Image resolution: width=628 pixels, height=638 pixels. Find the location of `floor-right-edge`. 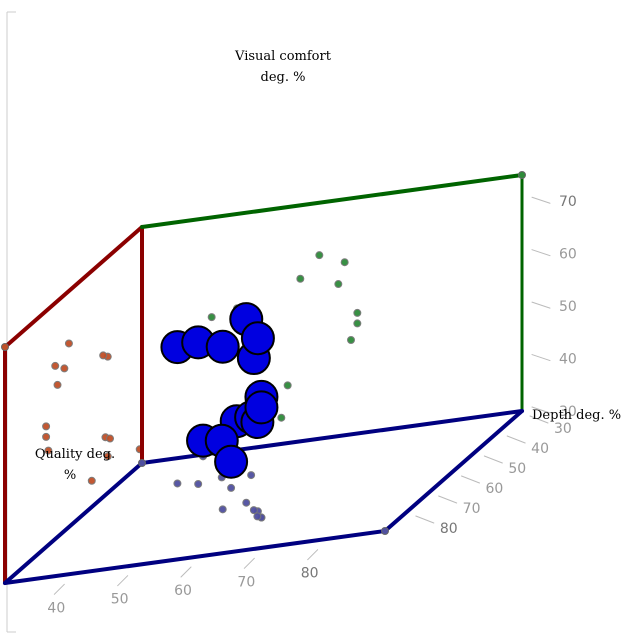

floor-right-edge is located at coordinates (453, 471).